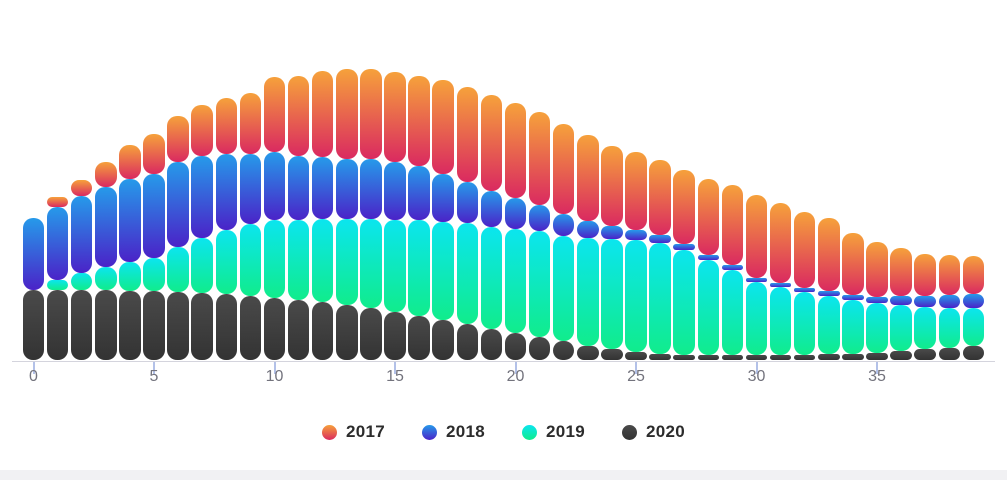  I want to click on legend-item-2017: 2017, so click(353, 432).